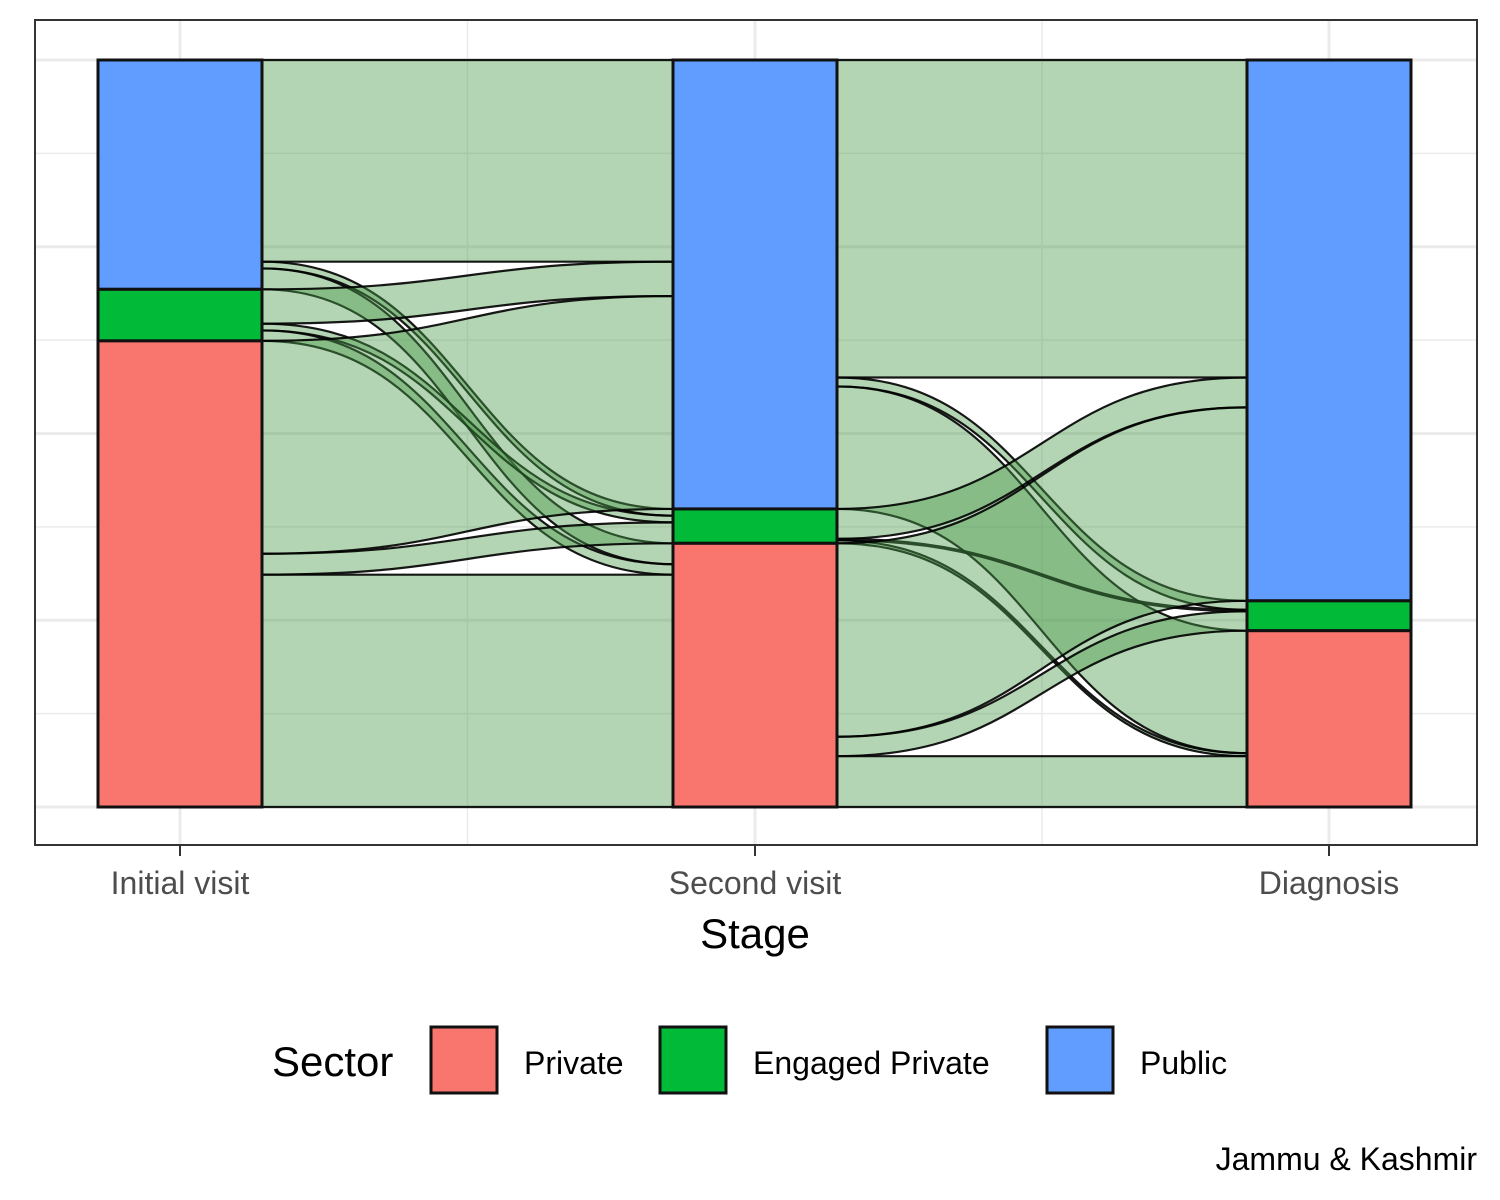  I want to click on legend: Sector Private Engaged Private Public, so click(749, 1060).